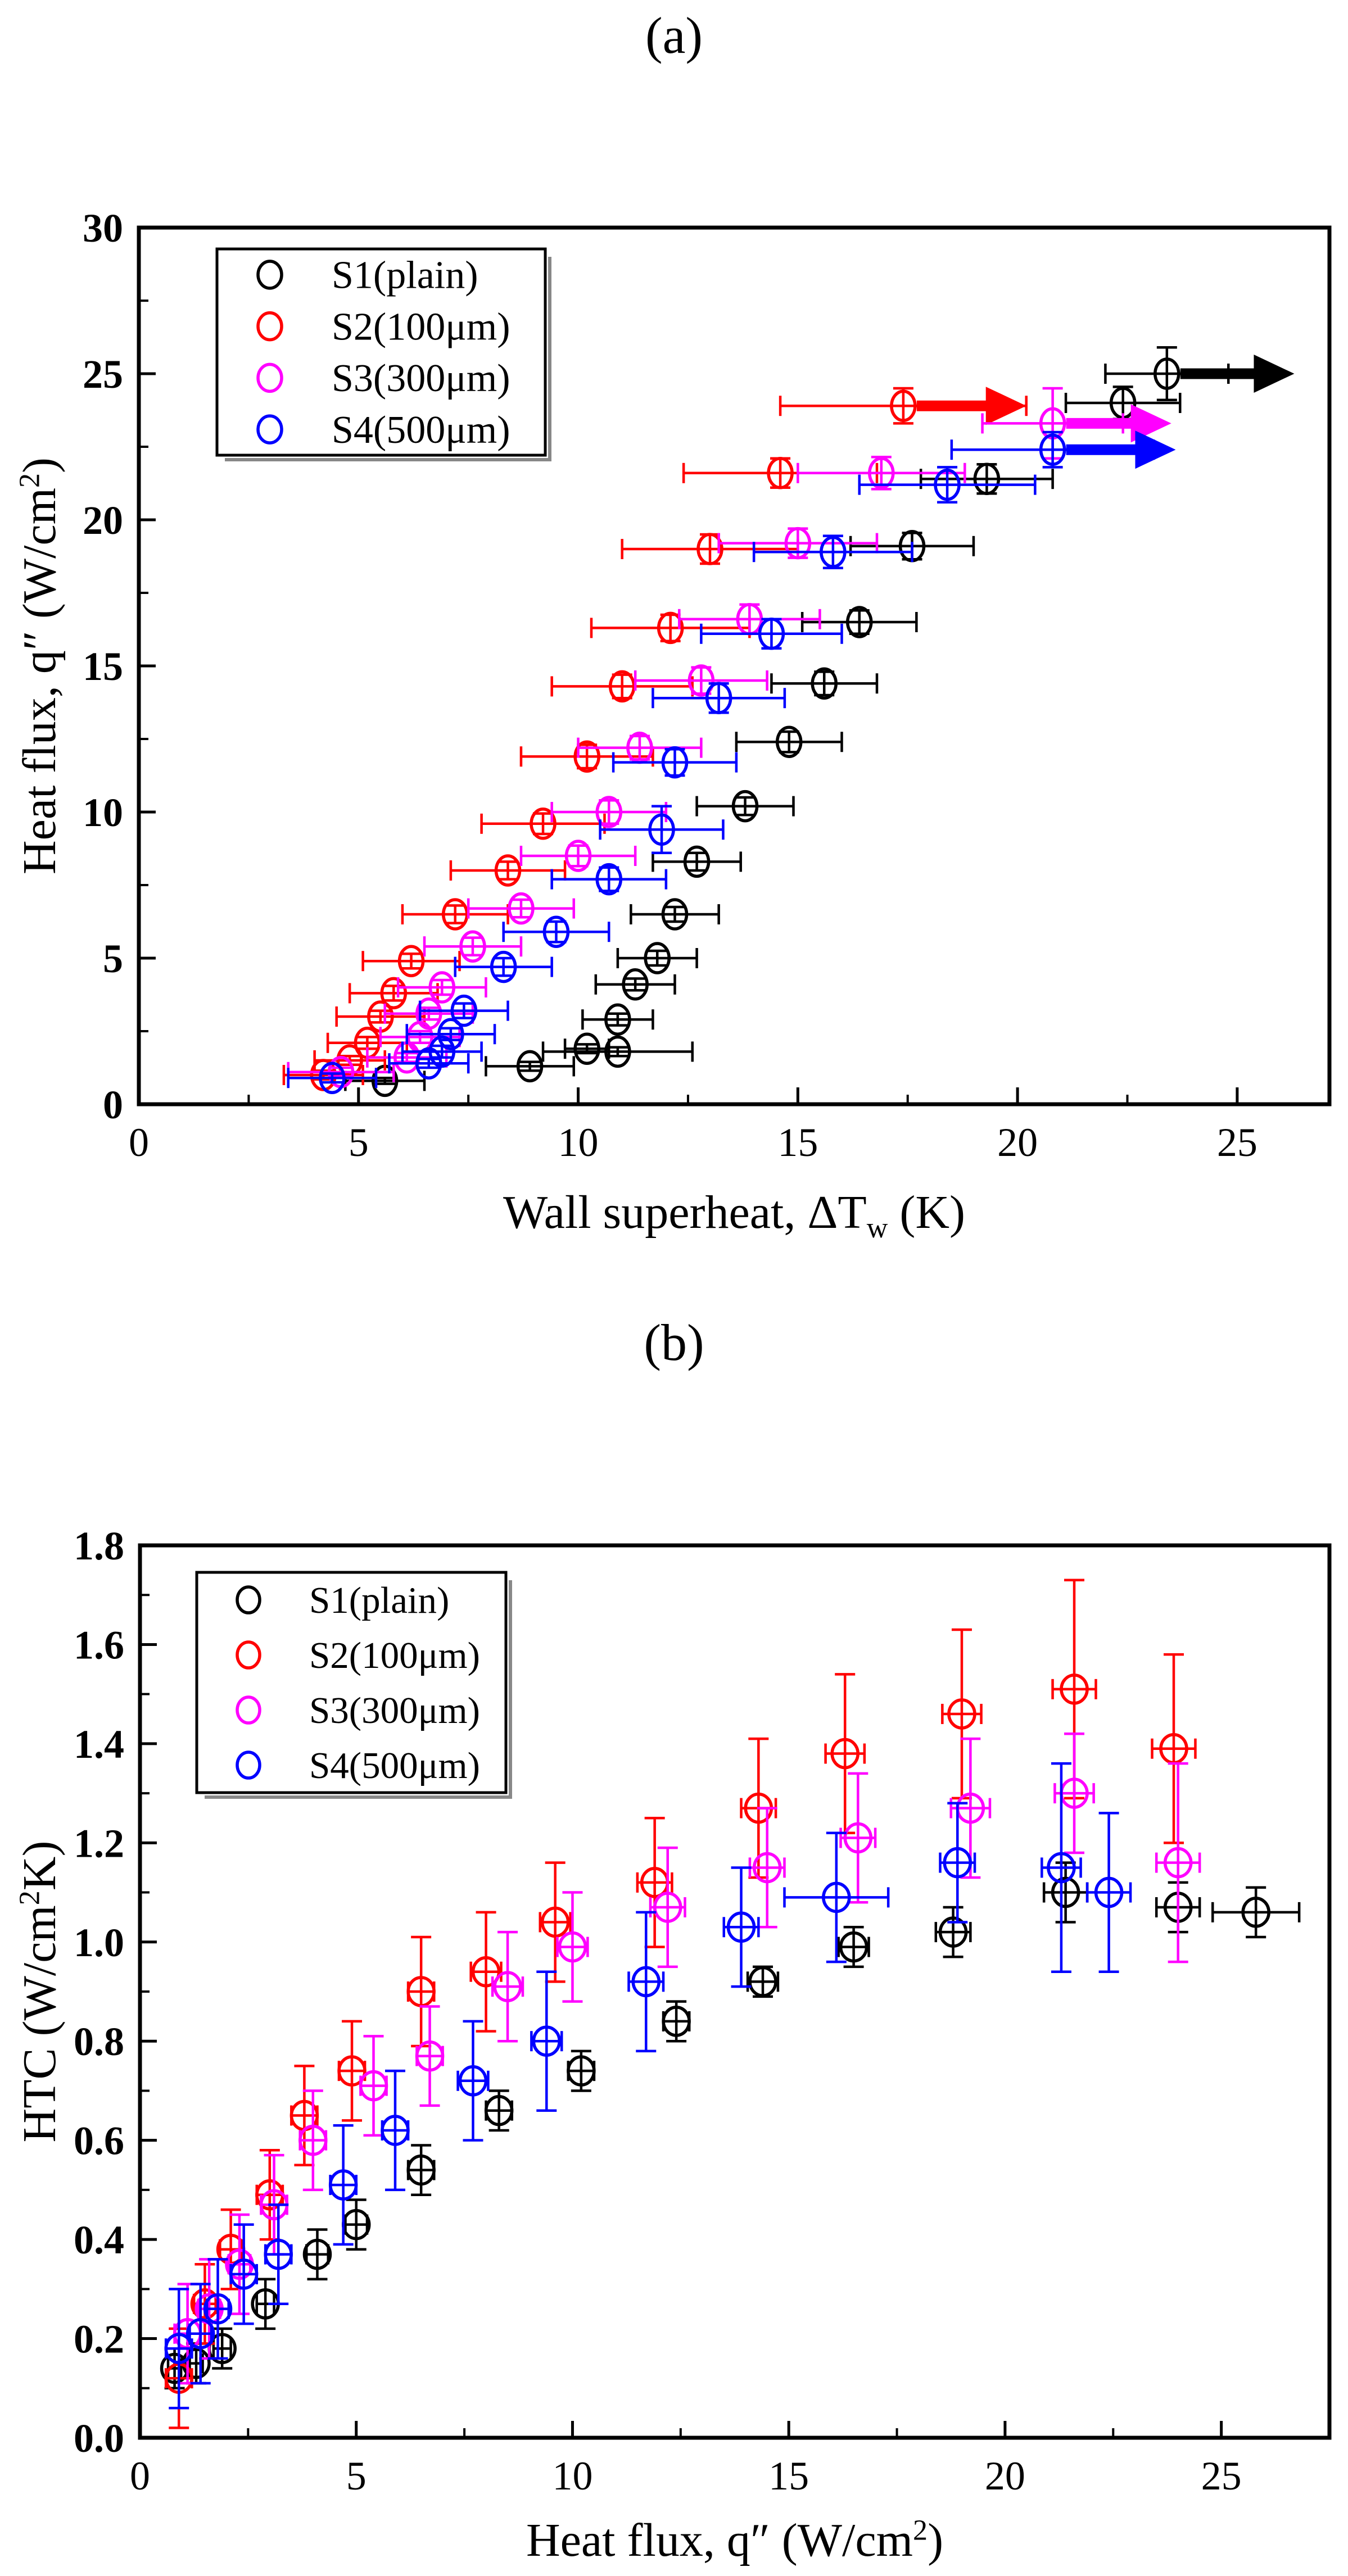 The image size is (1348, 2576). What do you see at coordinates (269, 275) in the screenshot?
I see `legend-marker-S1-icon` at bounding box center [269, 275].